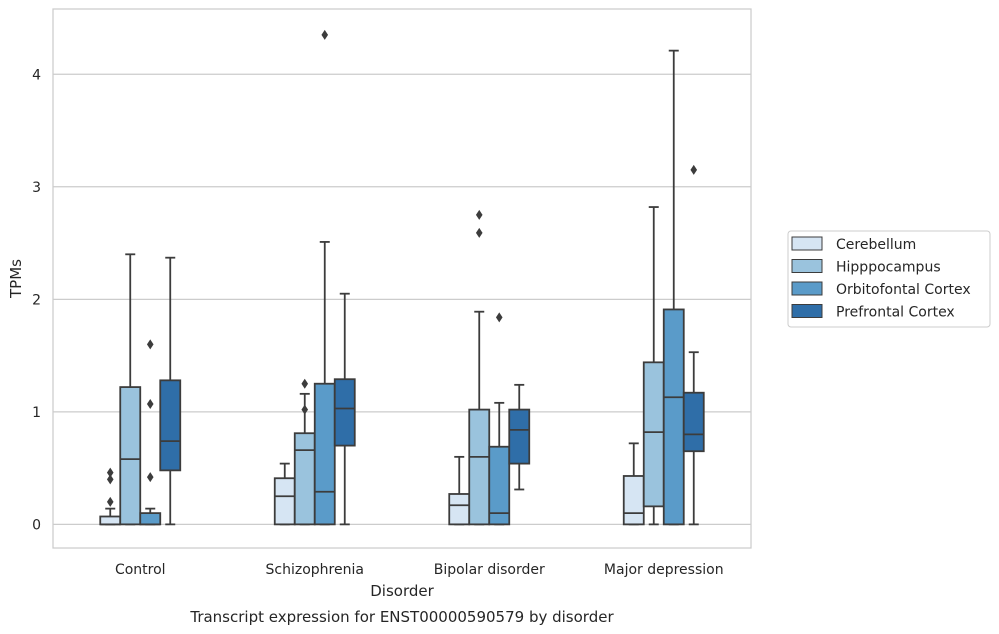 The image size is (999, 634). I want to click on y-axis-ticks: 0 1 2 3 4, so click(36, 300).